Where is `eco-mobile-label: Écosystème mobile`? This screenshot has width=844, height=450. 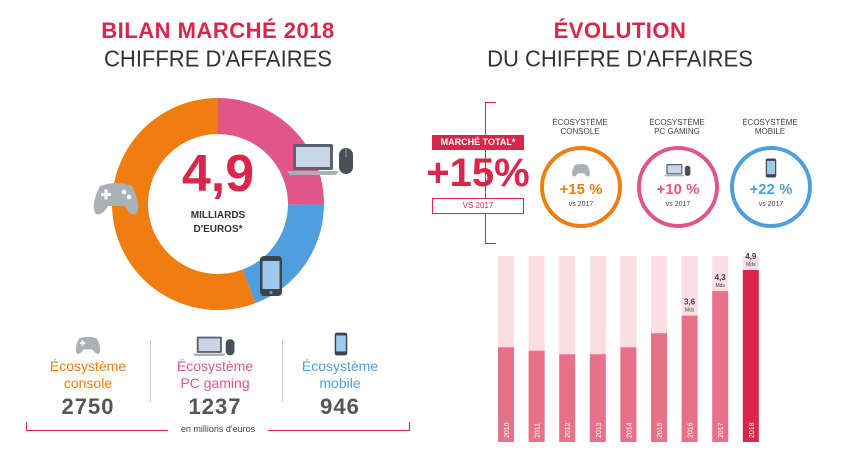
eco-mobile-label: Écosystème mobile is located at coordinates (340, 374).